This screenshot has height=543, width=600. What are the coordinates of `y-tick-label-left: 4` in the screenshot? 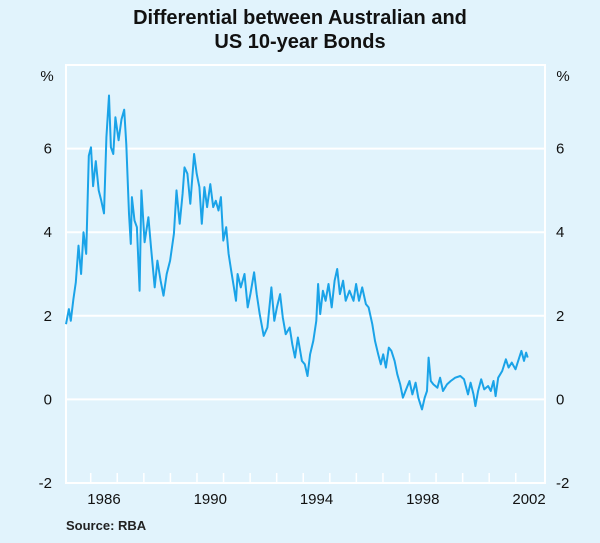 It's located at (48, 232).